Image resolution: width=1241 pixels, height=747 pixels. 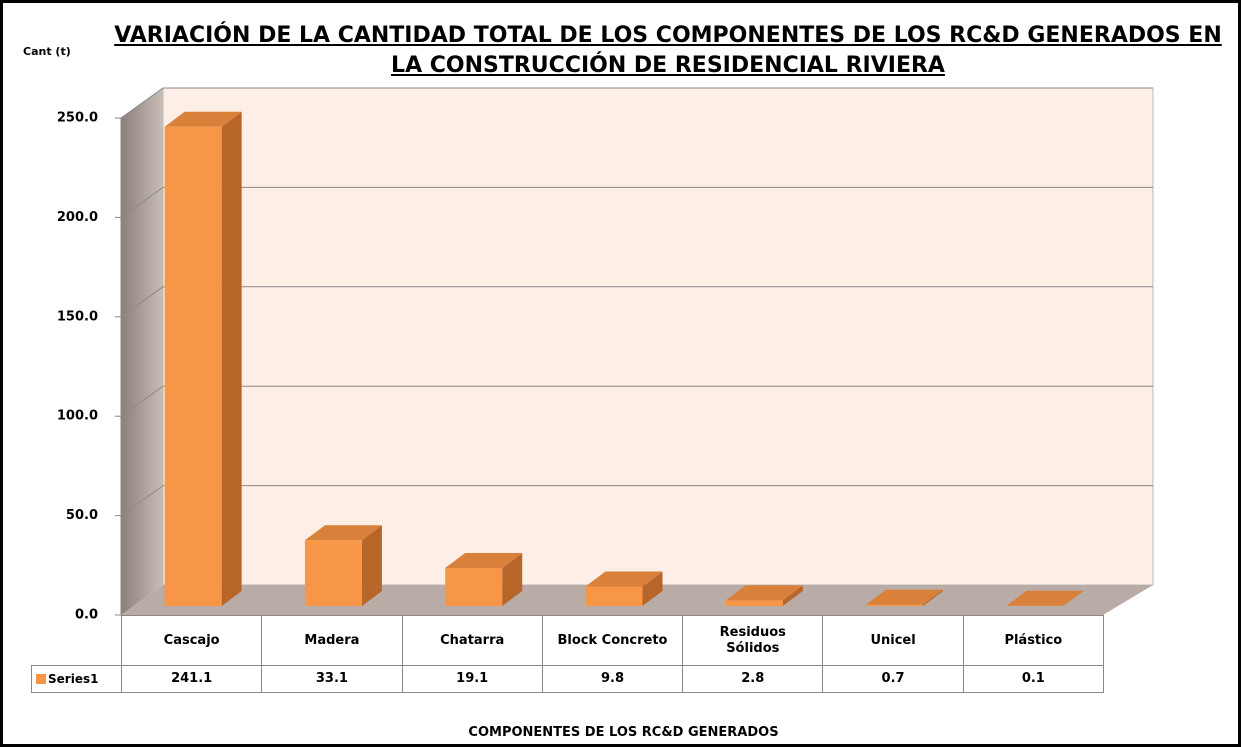 I want to click on category-cell: Cascajo, so click(x=192, y=640).